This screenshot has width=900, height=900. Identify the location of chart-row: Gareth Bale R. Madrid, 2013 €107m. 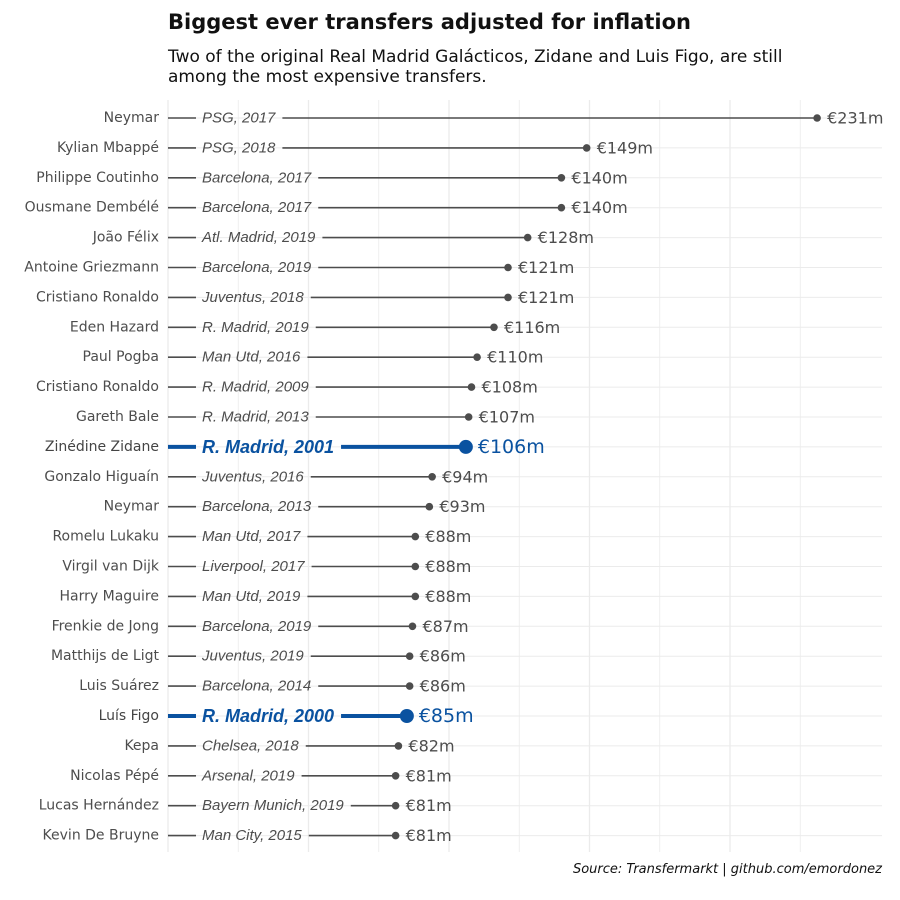
(305, 417).